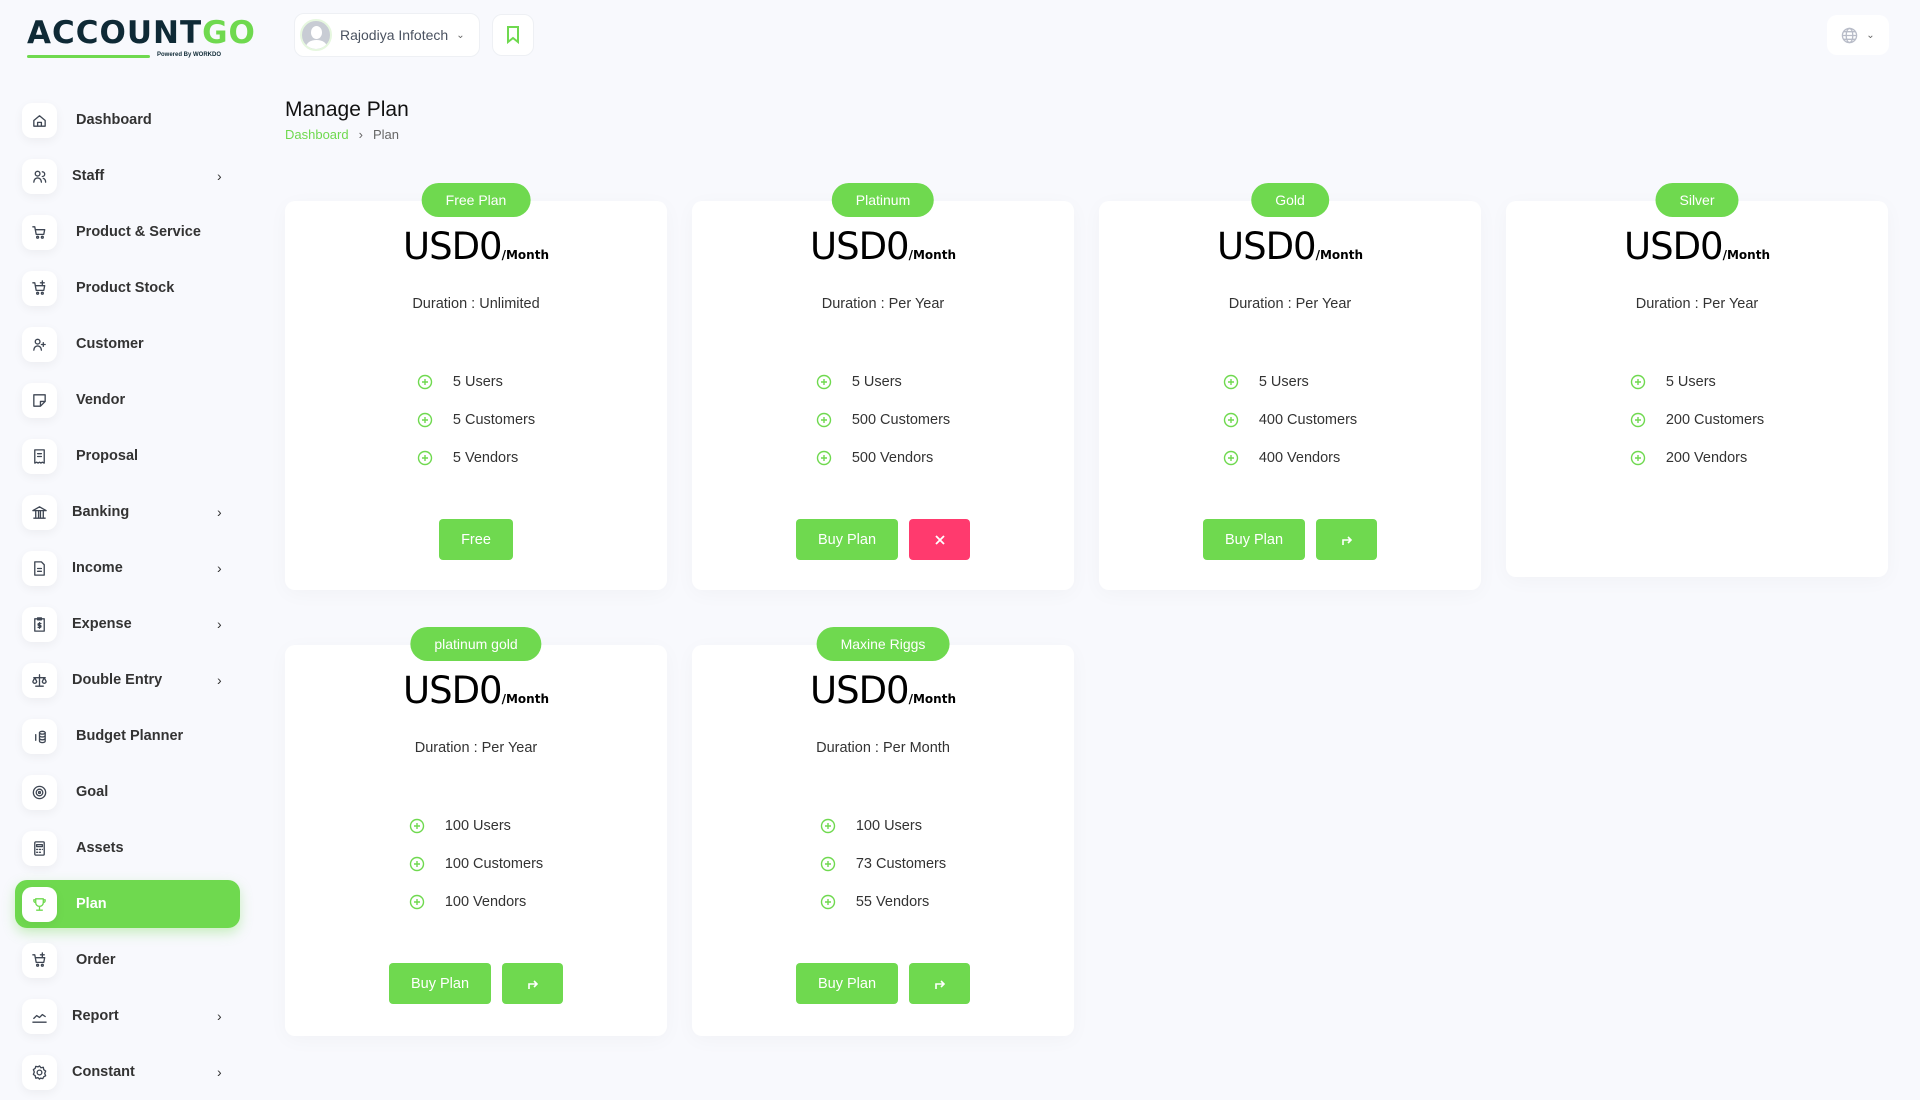 The image size is (1920, 1100). I want to click on list-item: 100 Vendors, so click(476, 902).